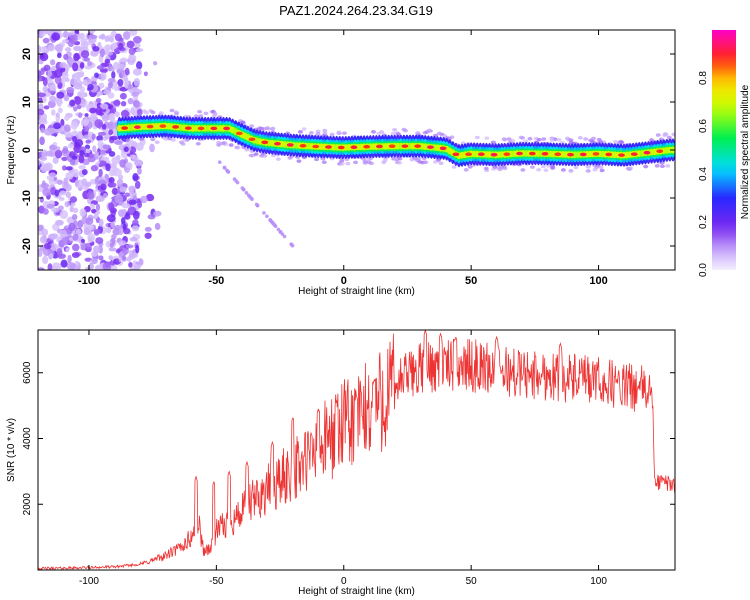  What do you see at coordinates (598, 581) in the screenshot?
I see `x-tick-label: 100` at bounding box center [598, 581].